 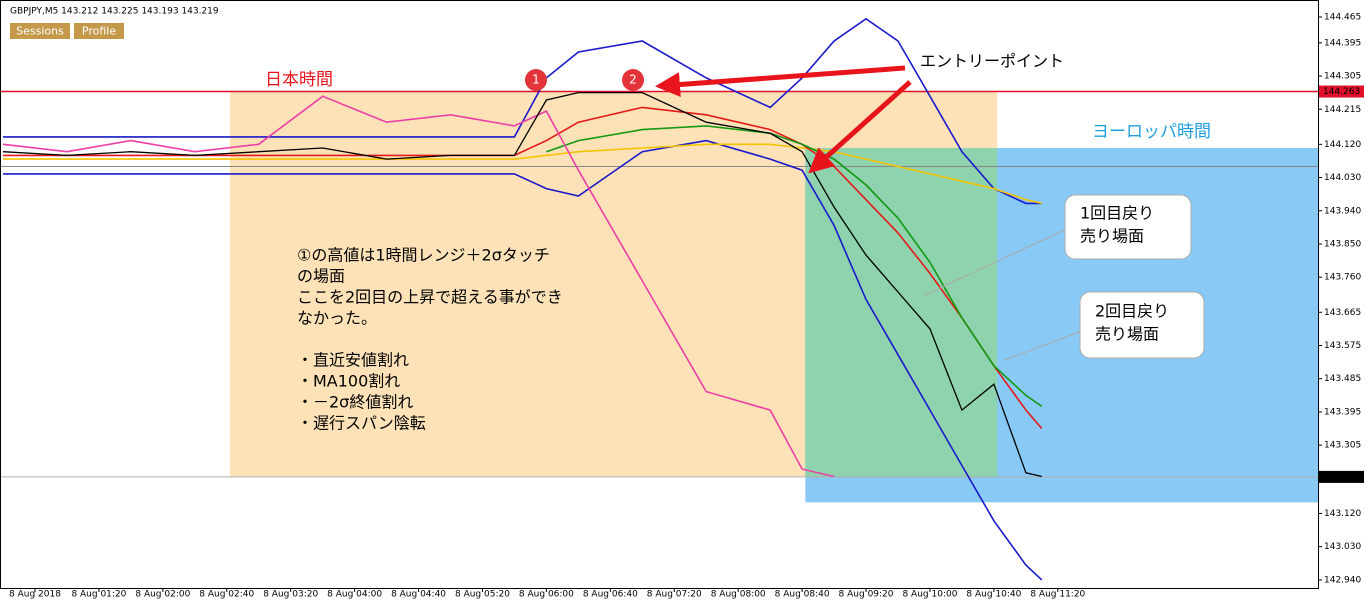 What do you see at coordinates (1117, 213) in the screenshot?
I see `callout-text: 1回目戻り` at bounding box center [1117, 213].